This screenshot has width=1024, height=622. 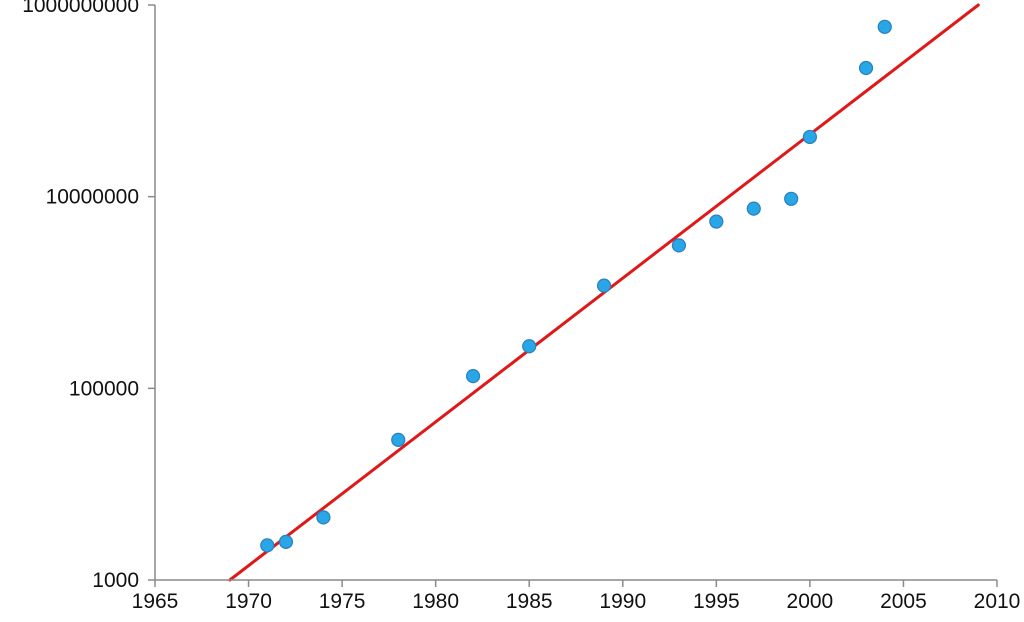 I want to click on x-tick-label: 2005, so click(x=903, y=601).